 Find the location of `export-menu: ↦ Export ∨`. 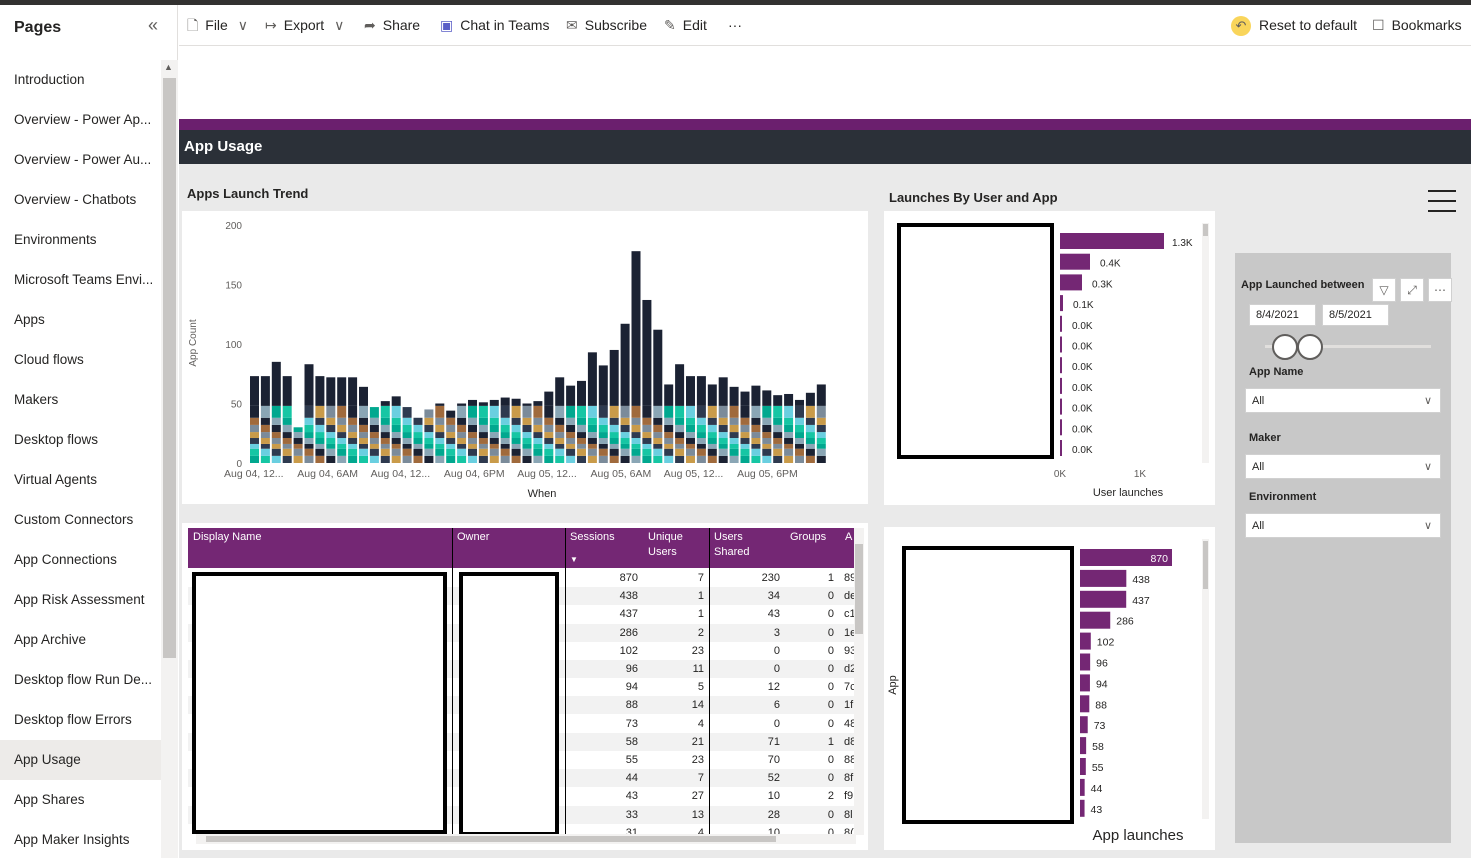

export-menu: ↦ Export ∨ is located at coordinates (308, 25).